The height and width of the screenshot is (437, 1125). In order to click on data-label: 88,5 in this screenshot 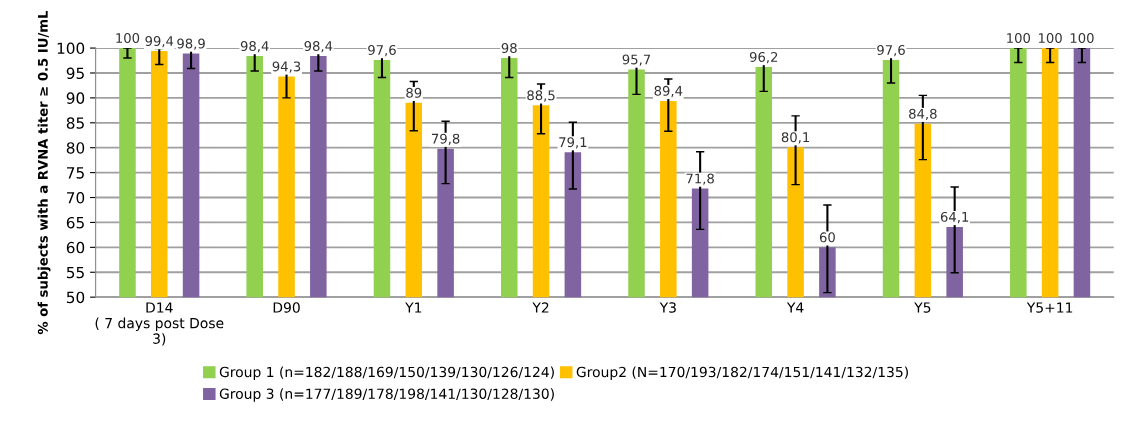, I will do `click(541, 96)`.